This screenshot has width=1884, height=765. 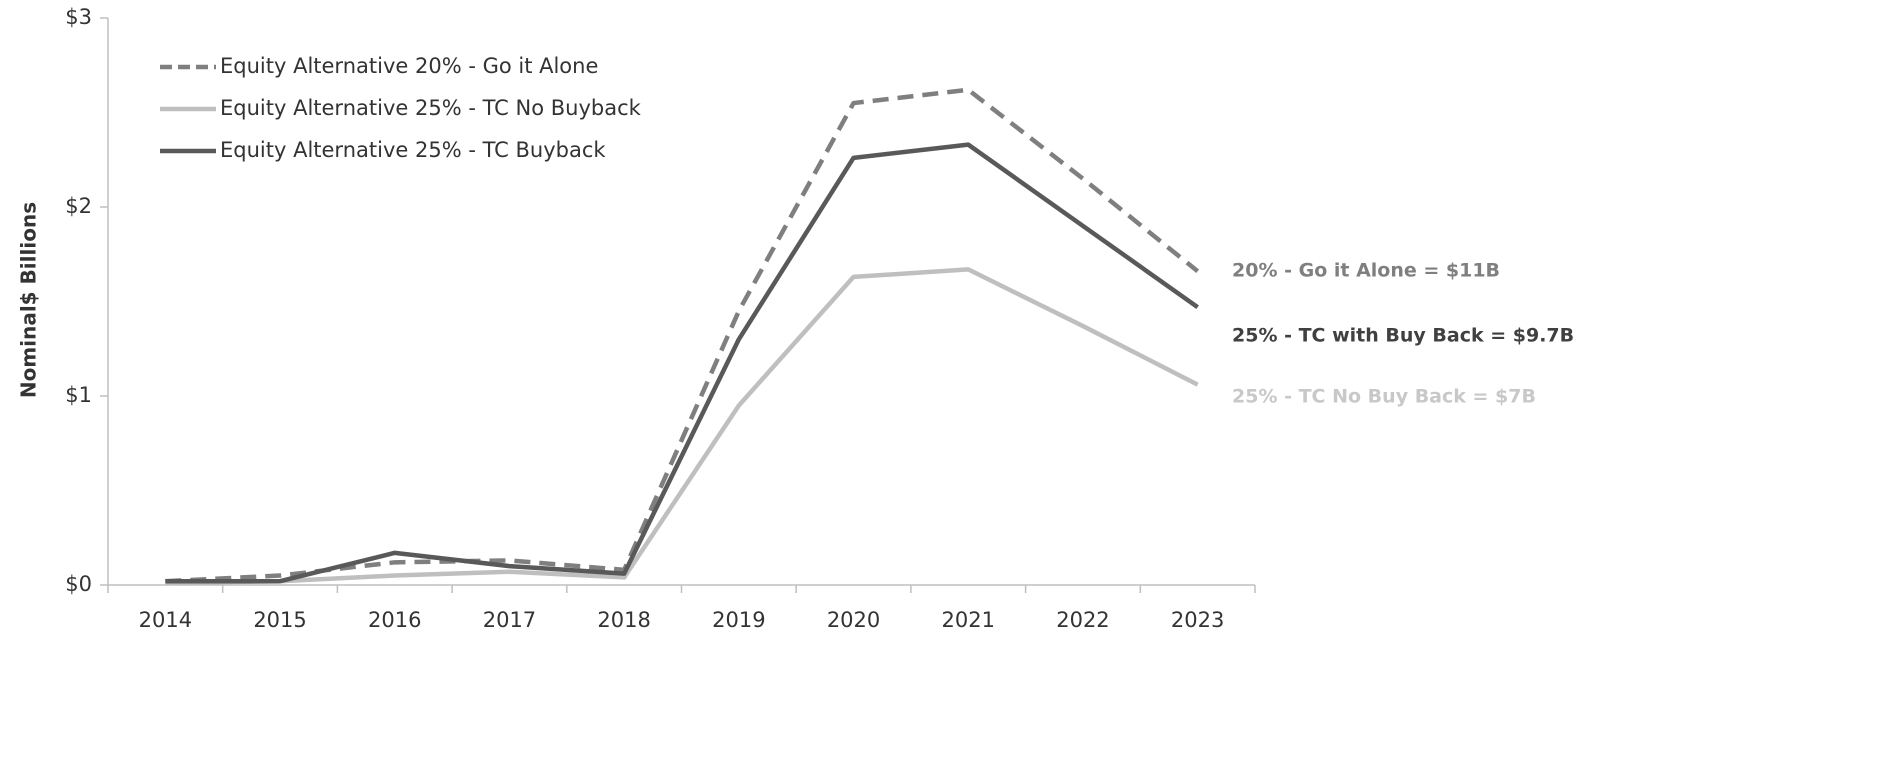 I want to click on annotation: 25% - TC No Buy Back = $7B, so click(x=1384, y=397).